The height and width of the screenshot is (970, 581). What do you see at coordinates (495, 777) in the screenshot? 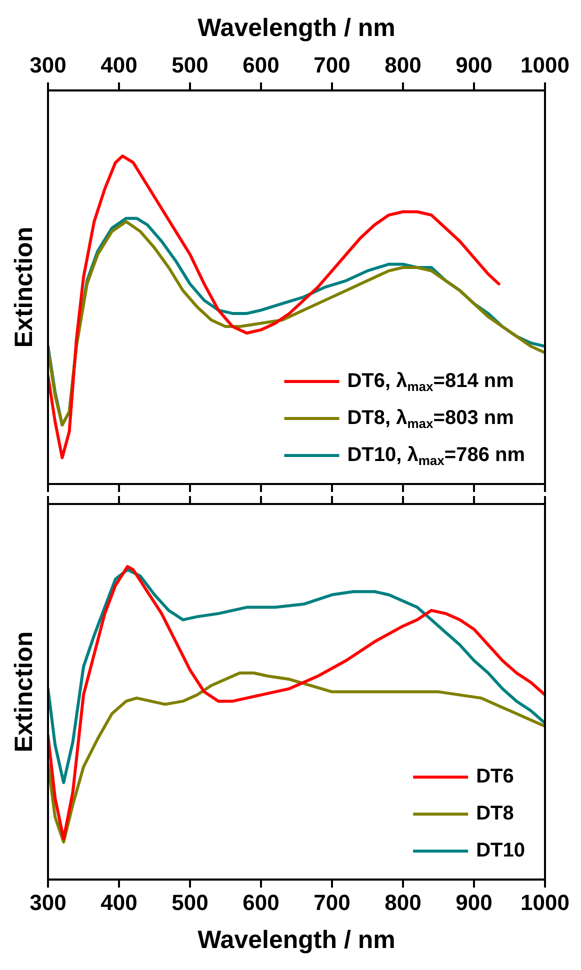
I see `legend-label: DT6` at bounding box center [495, 777].